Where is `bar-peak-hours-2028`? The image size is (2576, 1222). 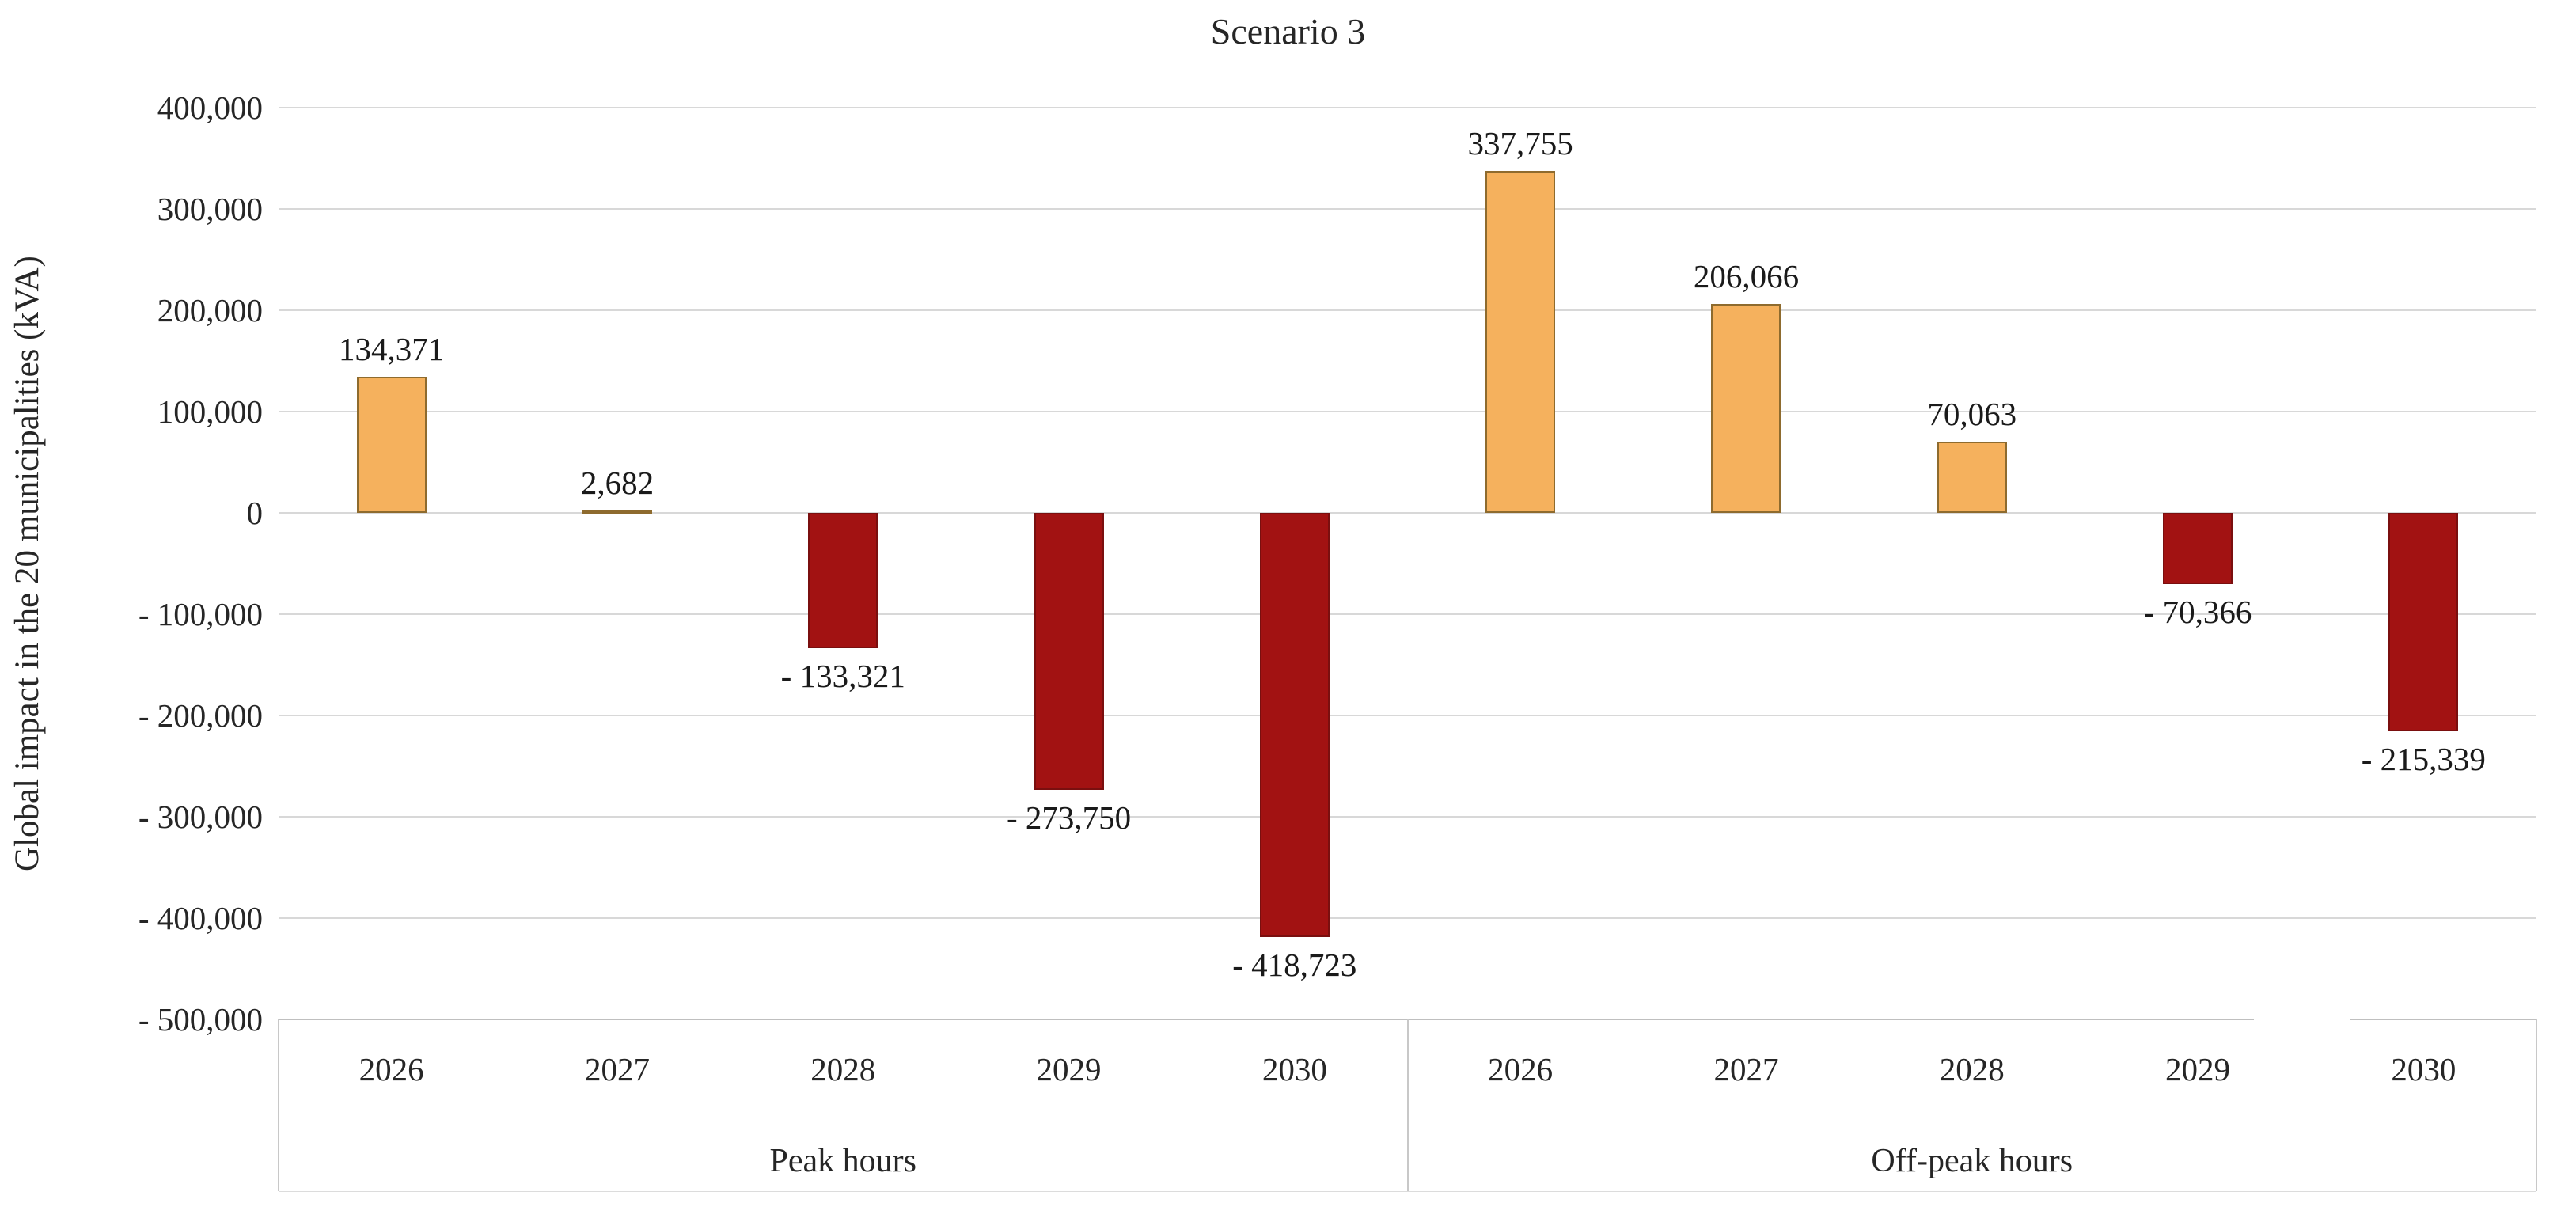 bar-peak-hours-2028 is located at coordinates (843, 581).